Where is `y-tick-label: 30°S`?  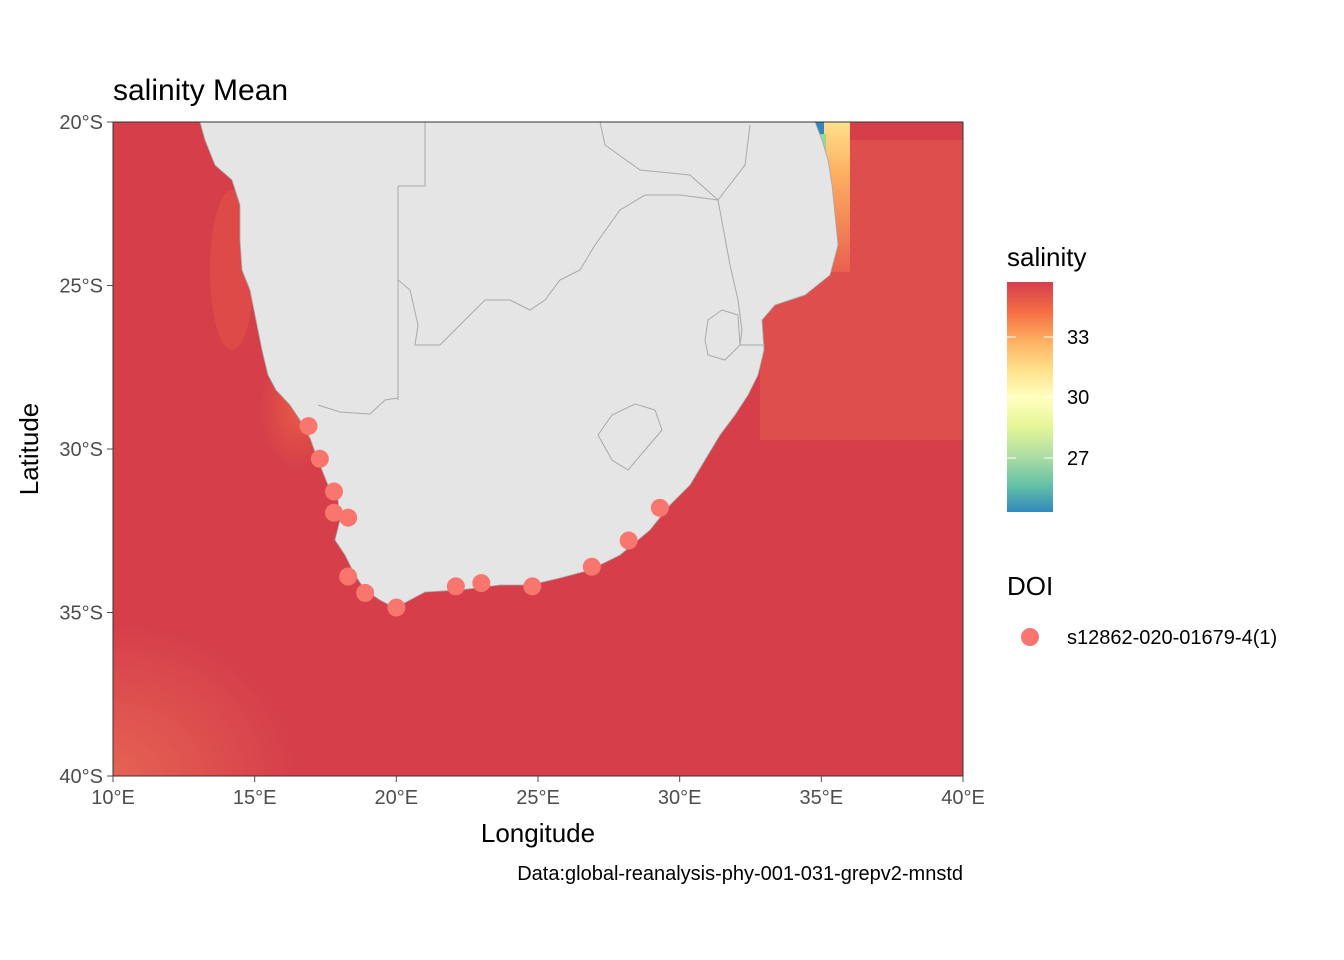
y-tick-label: 30°S is located at coordinates (81, 450).